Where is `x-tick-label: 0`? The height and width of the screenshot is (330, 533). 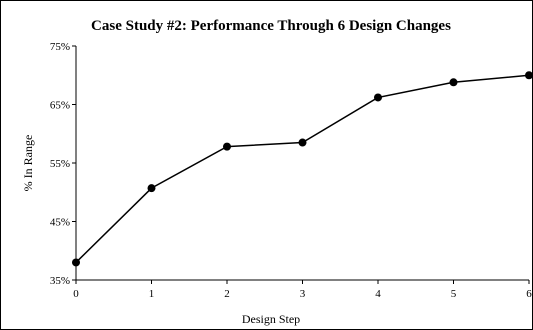
x-tick-label: 0 is located at coordinates (76, 294).